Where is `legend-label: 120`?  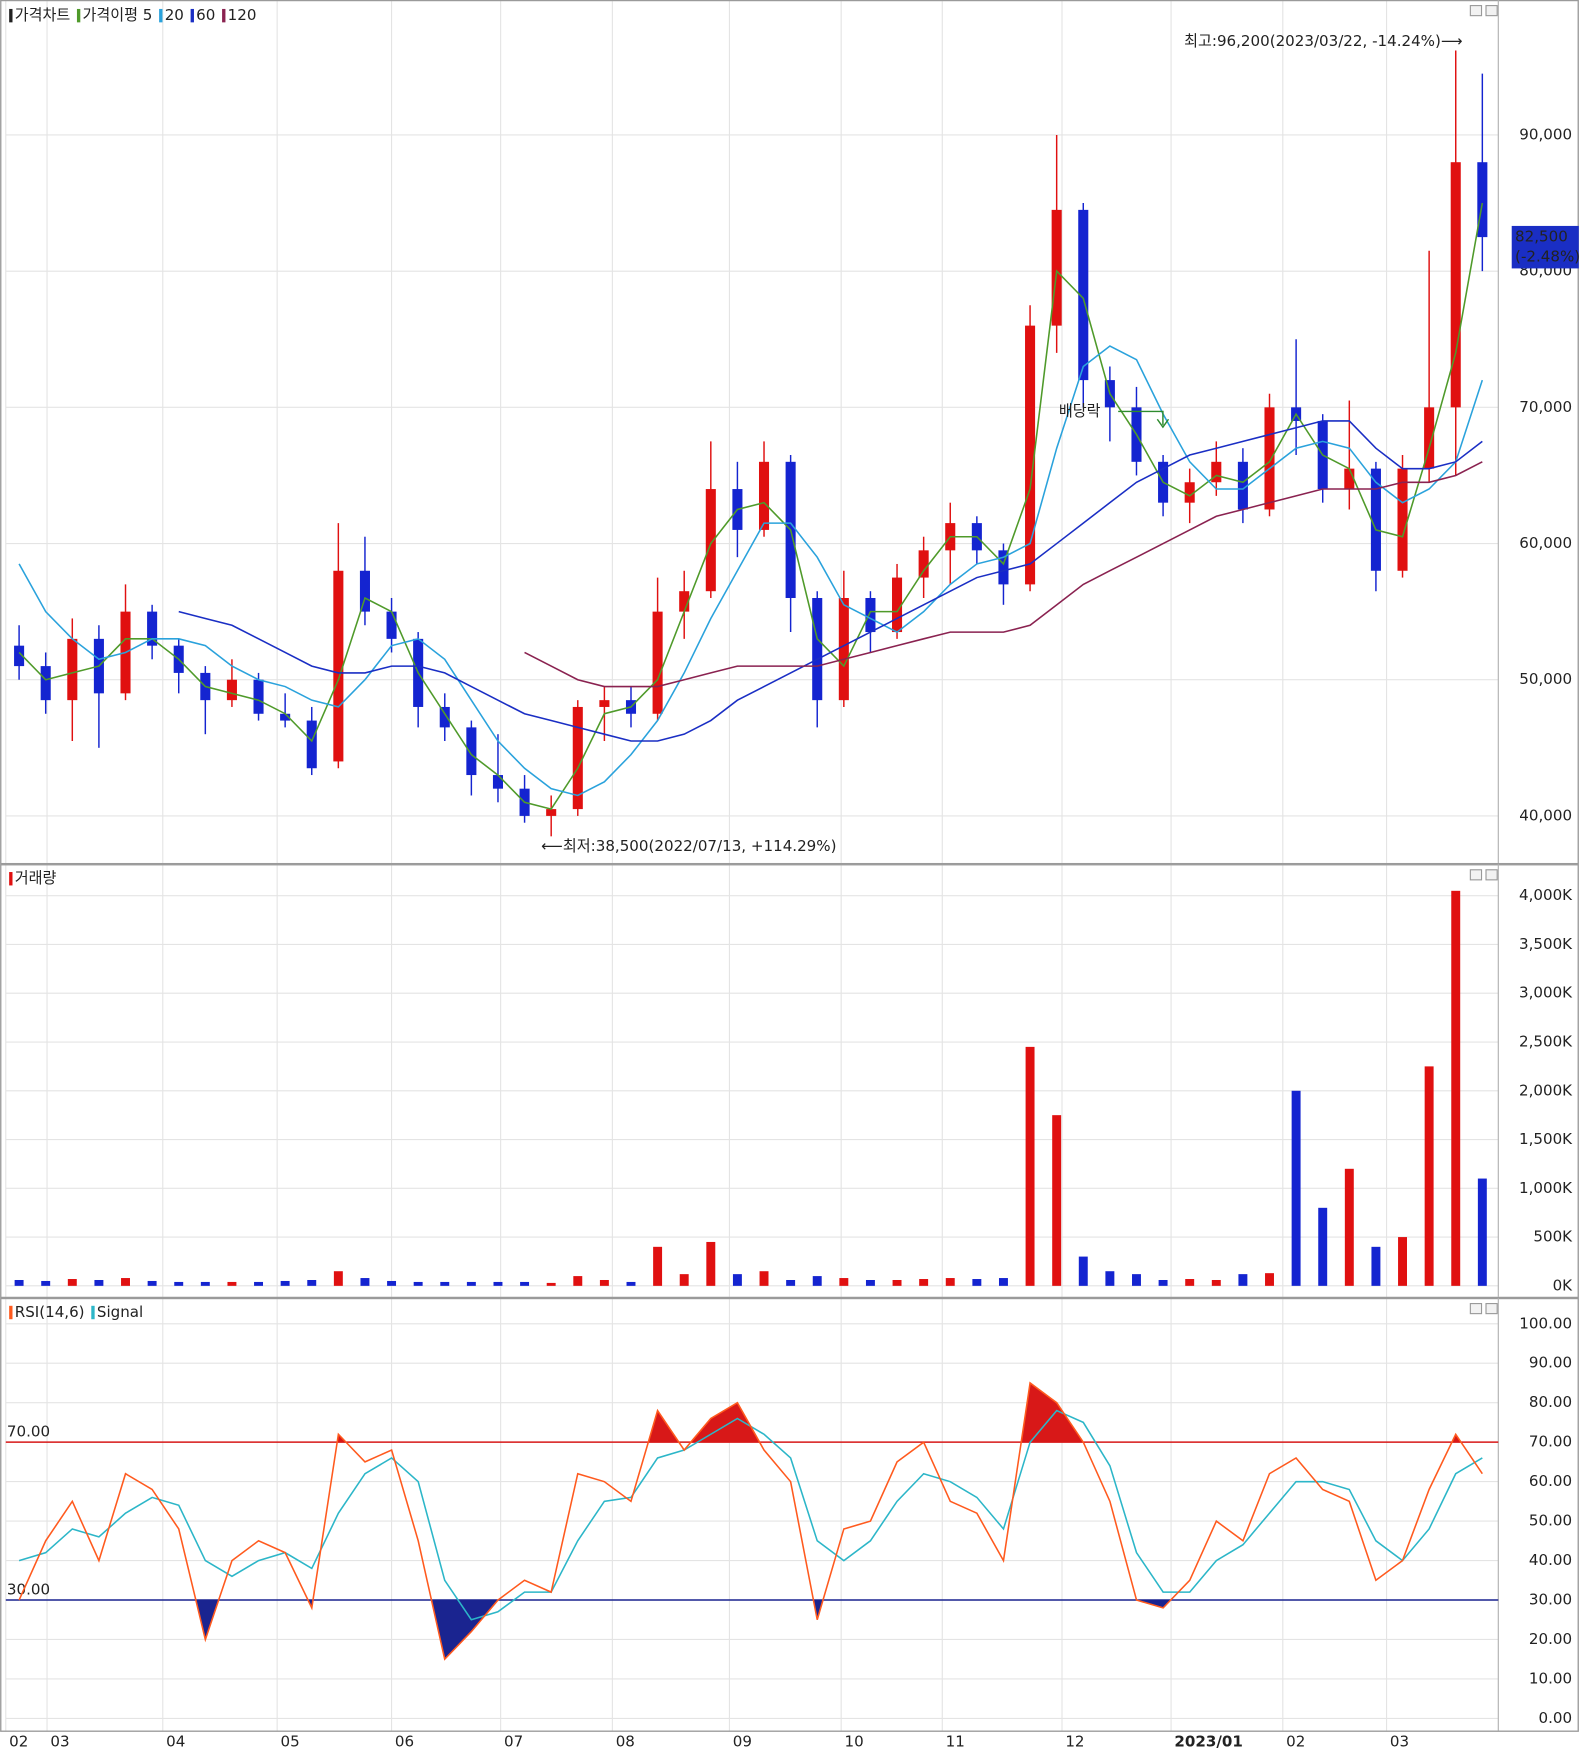
legend-label: 120 is located at coordinates (242, 15).